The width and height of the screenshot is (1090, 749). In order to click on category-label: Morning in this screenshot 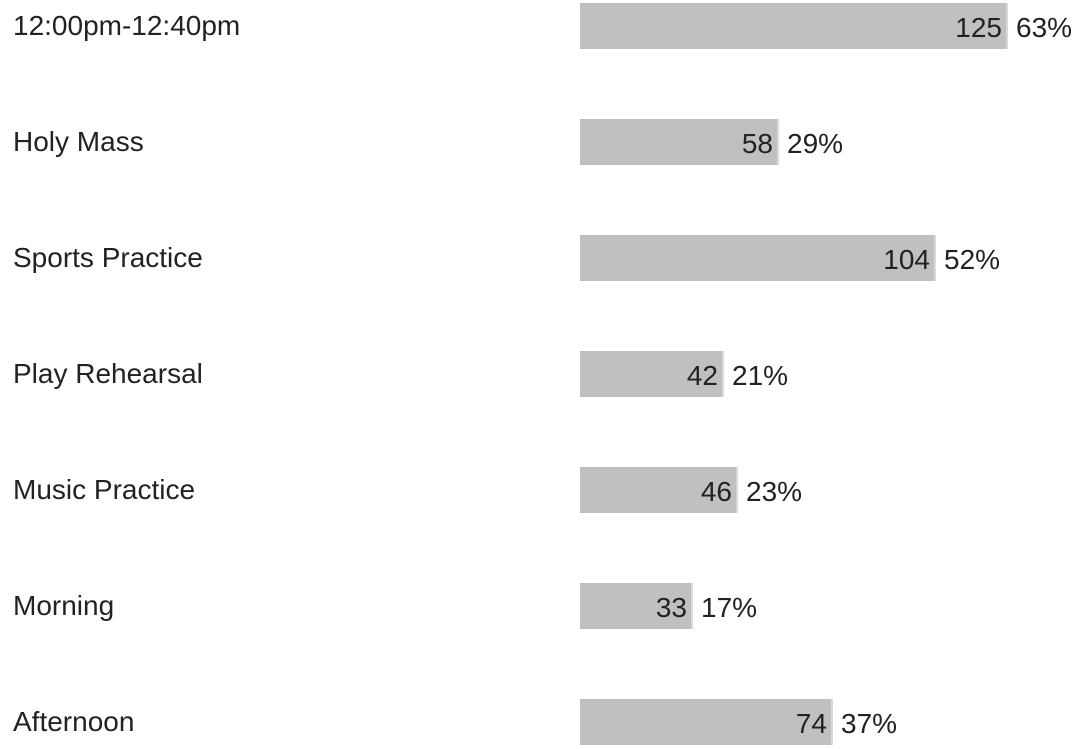, I will do `click(64, 605)`.